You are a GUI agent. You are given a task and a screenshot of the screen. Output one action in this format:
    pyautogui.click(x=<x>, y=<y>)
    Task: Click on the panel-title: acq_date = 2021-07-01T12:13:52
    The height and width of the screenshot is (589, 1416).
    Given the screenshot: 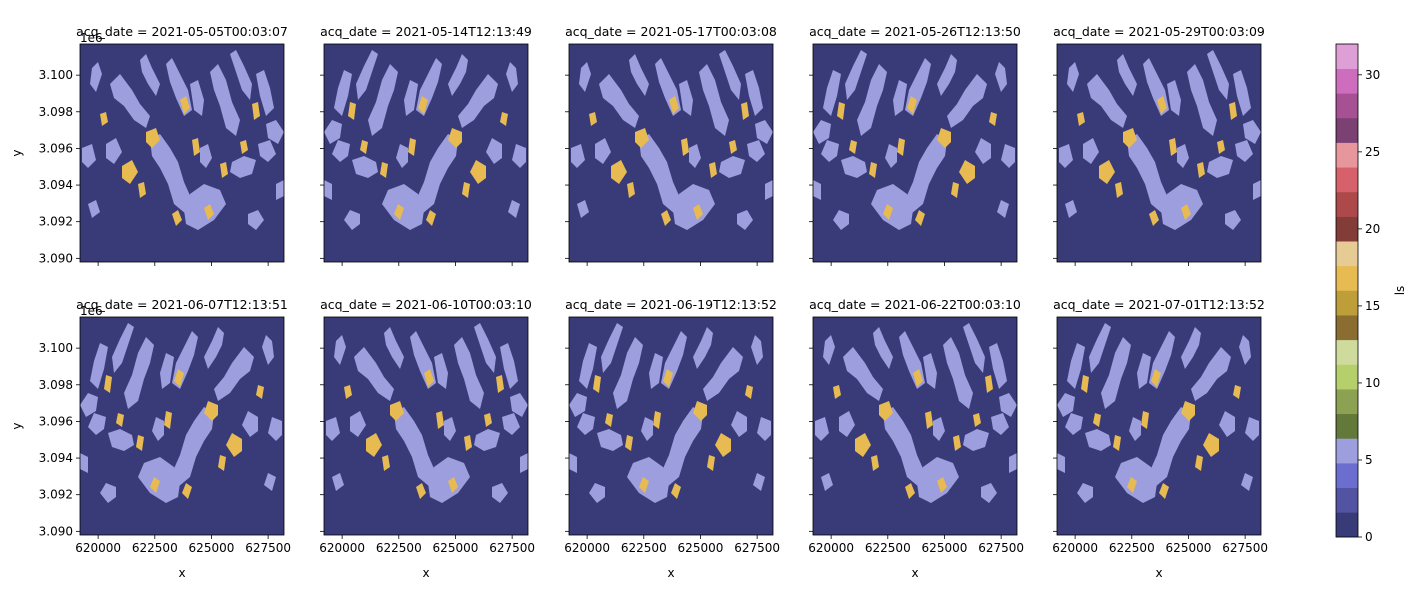 What is the action you would take?
    pyautogui.click(x=1159, y=304)
    